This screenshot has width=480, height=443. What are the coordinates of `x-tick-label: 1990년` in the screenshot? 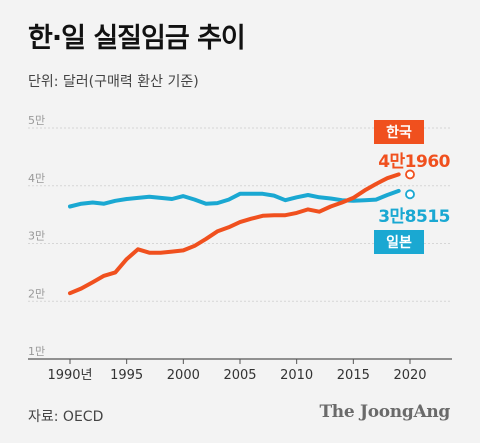 It's located at (69, 375).